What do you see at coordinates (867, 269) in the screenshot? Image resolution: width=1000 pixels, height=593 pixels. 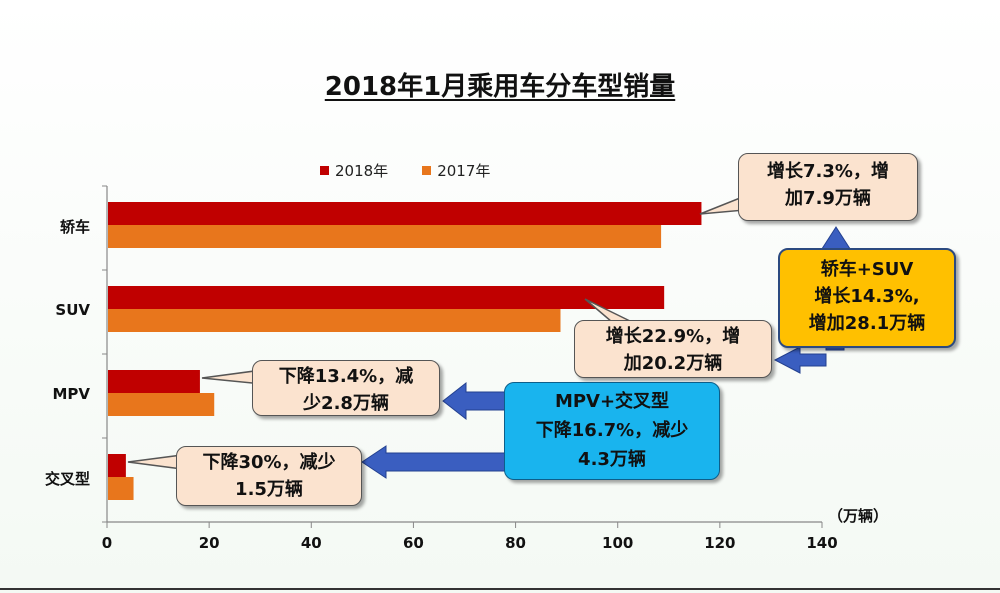 I see `callout-sedan-suv-line1: 轿车+SUV` at bounding box center [867, 269].